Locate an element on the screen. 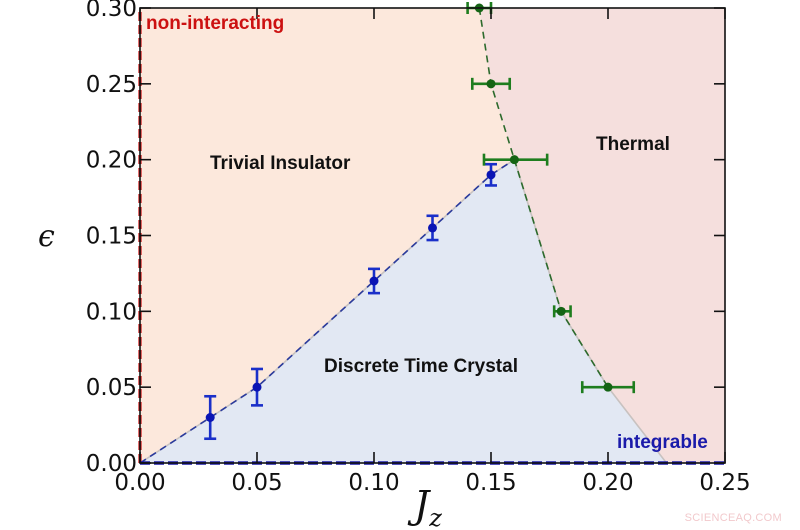 This screenshot has height=530, width=800. y-axis-label: ϵ is located at coordinates (46, 236).